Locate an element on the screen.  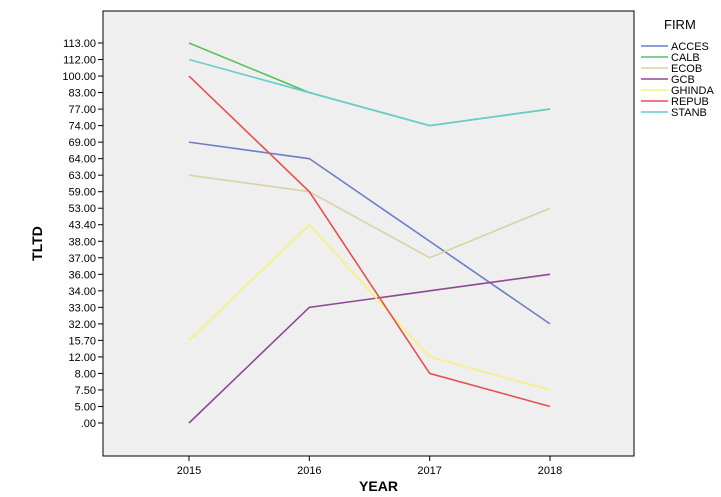
legend-label-stanb: STANB is located at coordinates (689, 113).